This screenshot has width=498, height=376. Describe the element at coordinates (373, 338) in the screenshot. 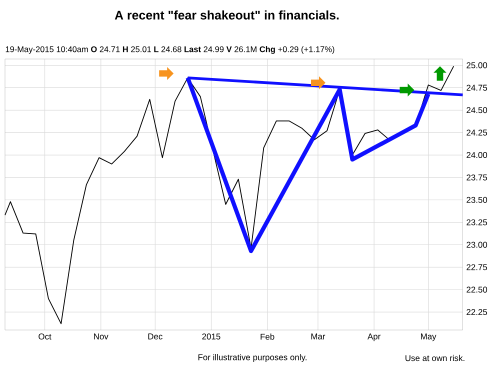

I see `x-tick-label: Apr` at that location.